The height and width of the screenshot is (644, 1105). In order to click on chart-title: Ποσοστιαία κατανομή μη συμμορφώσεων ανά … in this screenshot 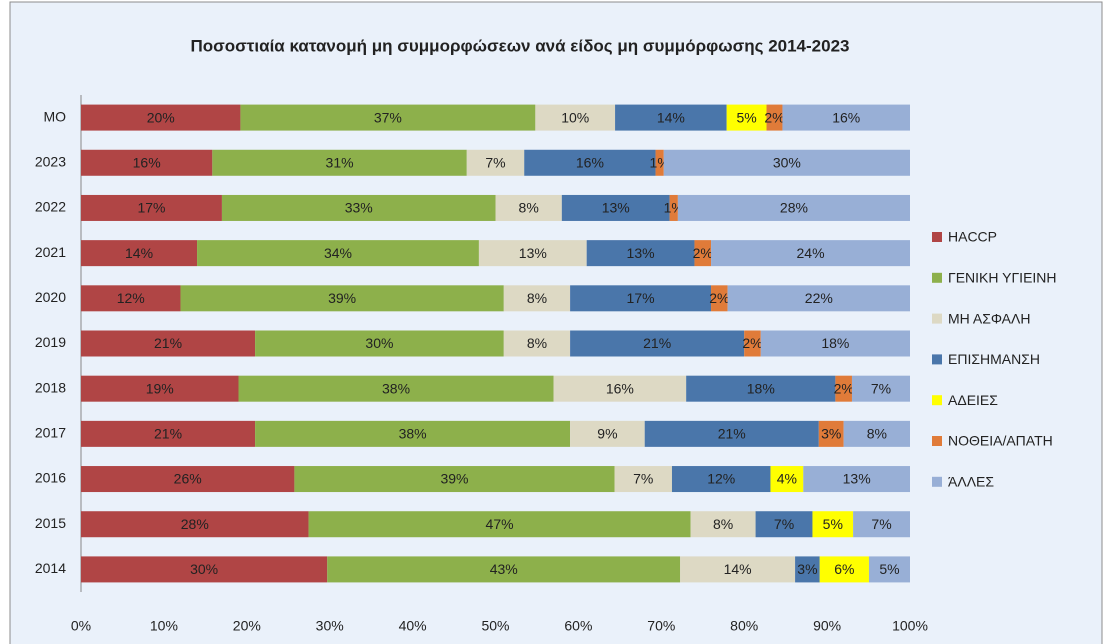, I will do `click(520, 45)`.